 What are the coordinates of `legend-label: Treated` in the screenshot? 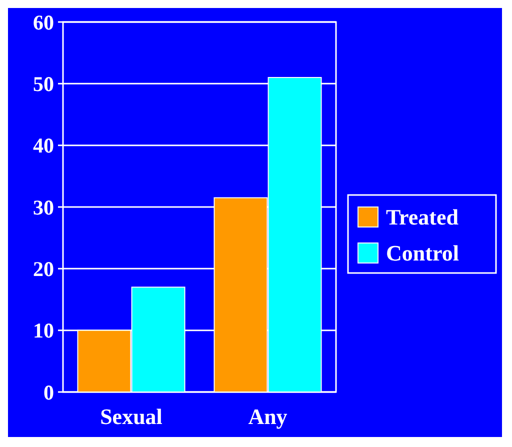 It's located at (422, 217).